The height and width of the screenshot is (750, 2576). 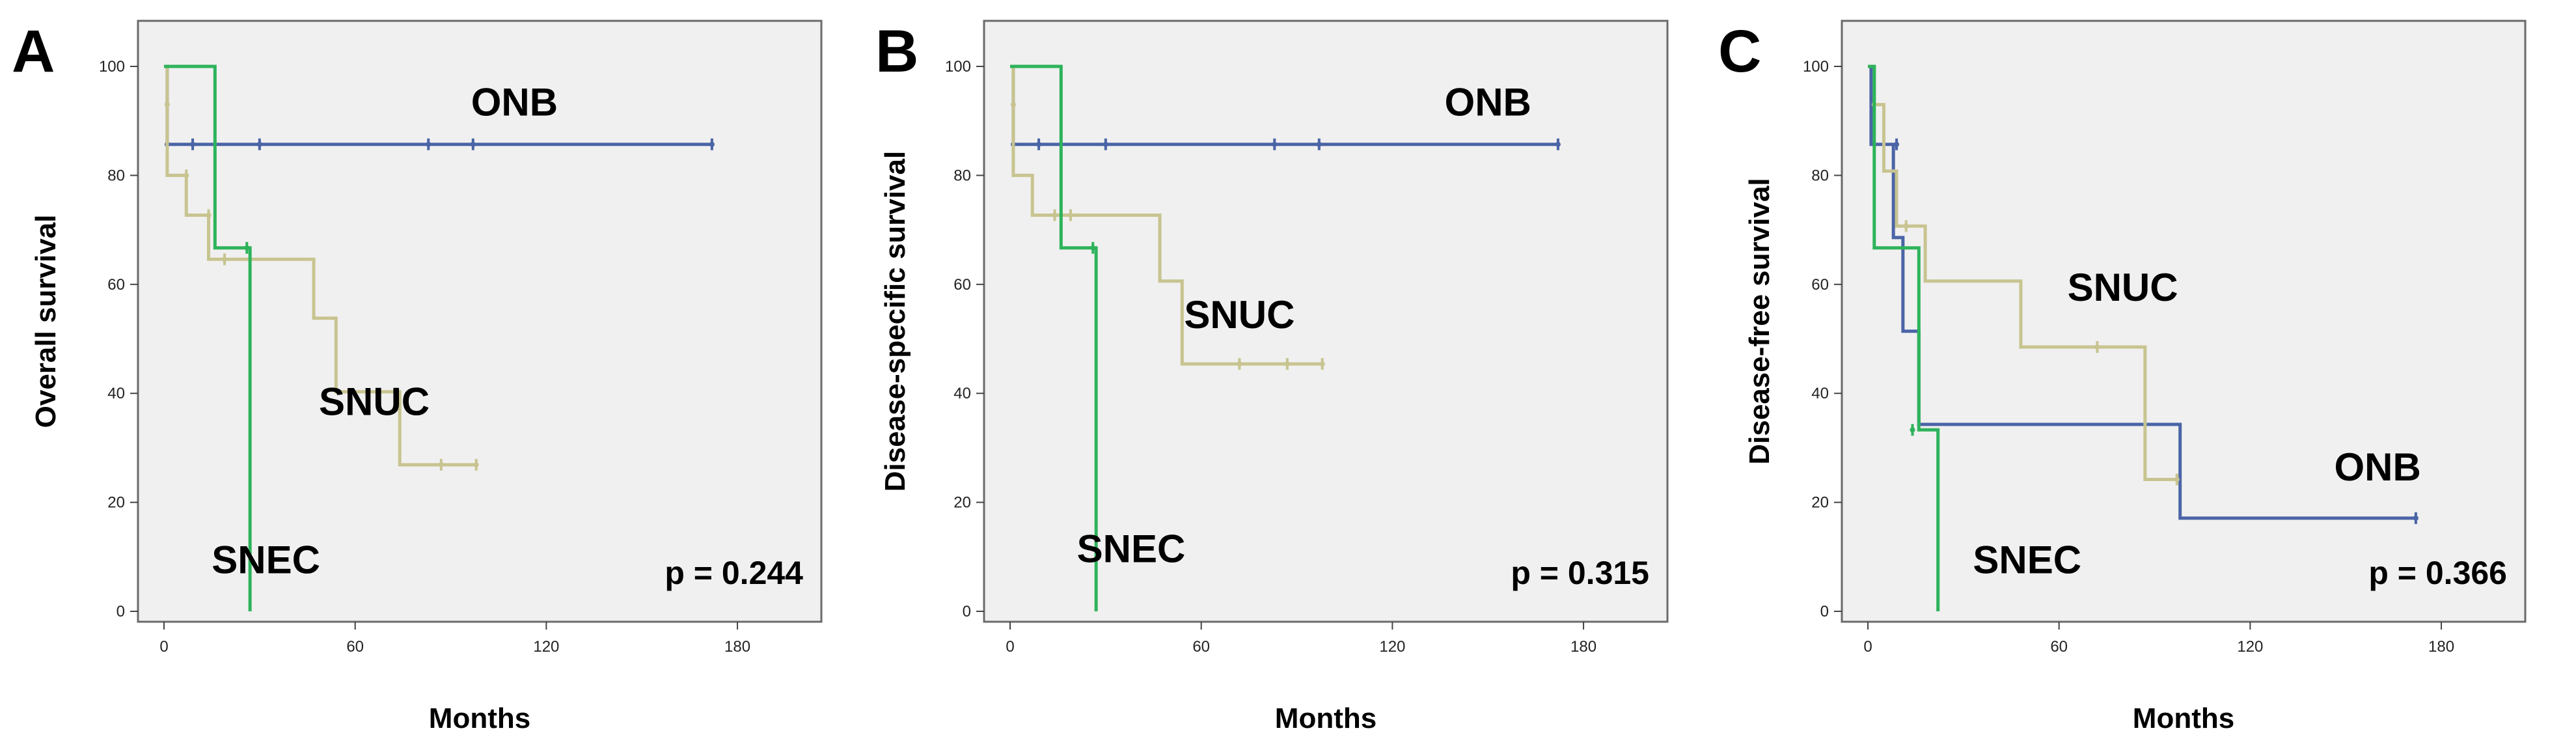 I want to click on panel-letter: C, so click(x=1740, y=51).